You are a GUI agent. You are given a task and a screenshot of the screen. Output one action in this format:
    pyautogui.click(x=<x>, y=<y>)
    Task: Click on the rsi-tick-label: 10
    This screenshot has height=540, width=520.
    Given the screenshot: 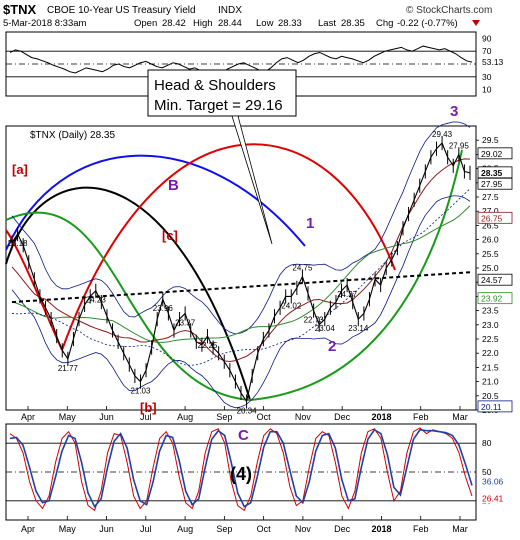 What is the action you would take?
    pyautogui.click(x=487, y=90)
    